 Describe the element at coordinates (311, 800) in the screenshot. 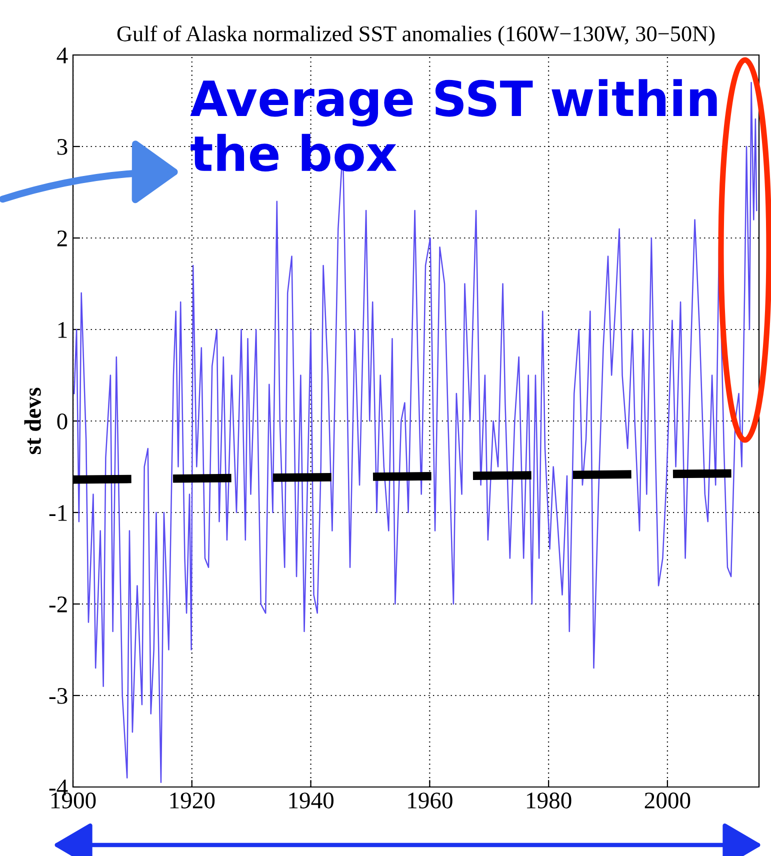

I see `x-tick-label: 1940` at that location.